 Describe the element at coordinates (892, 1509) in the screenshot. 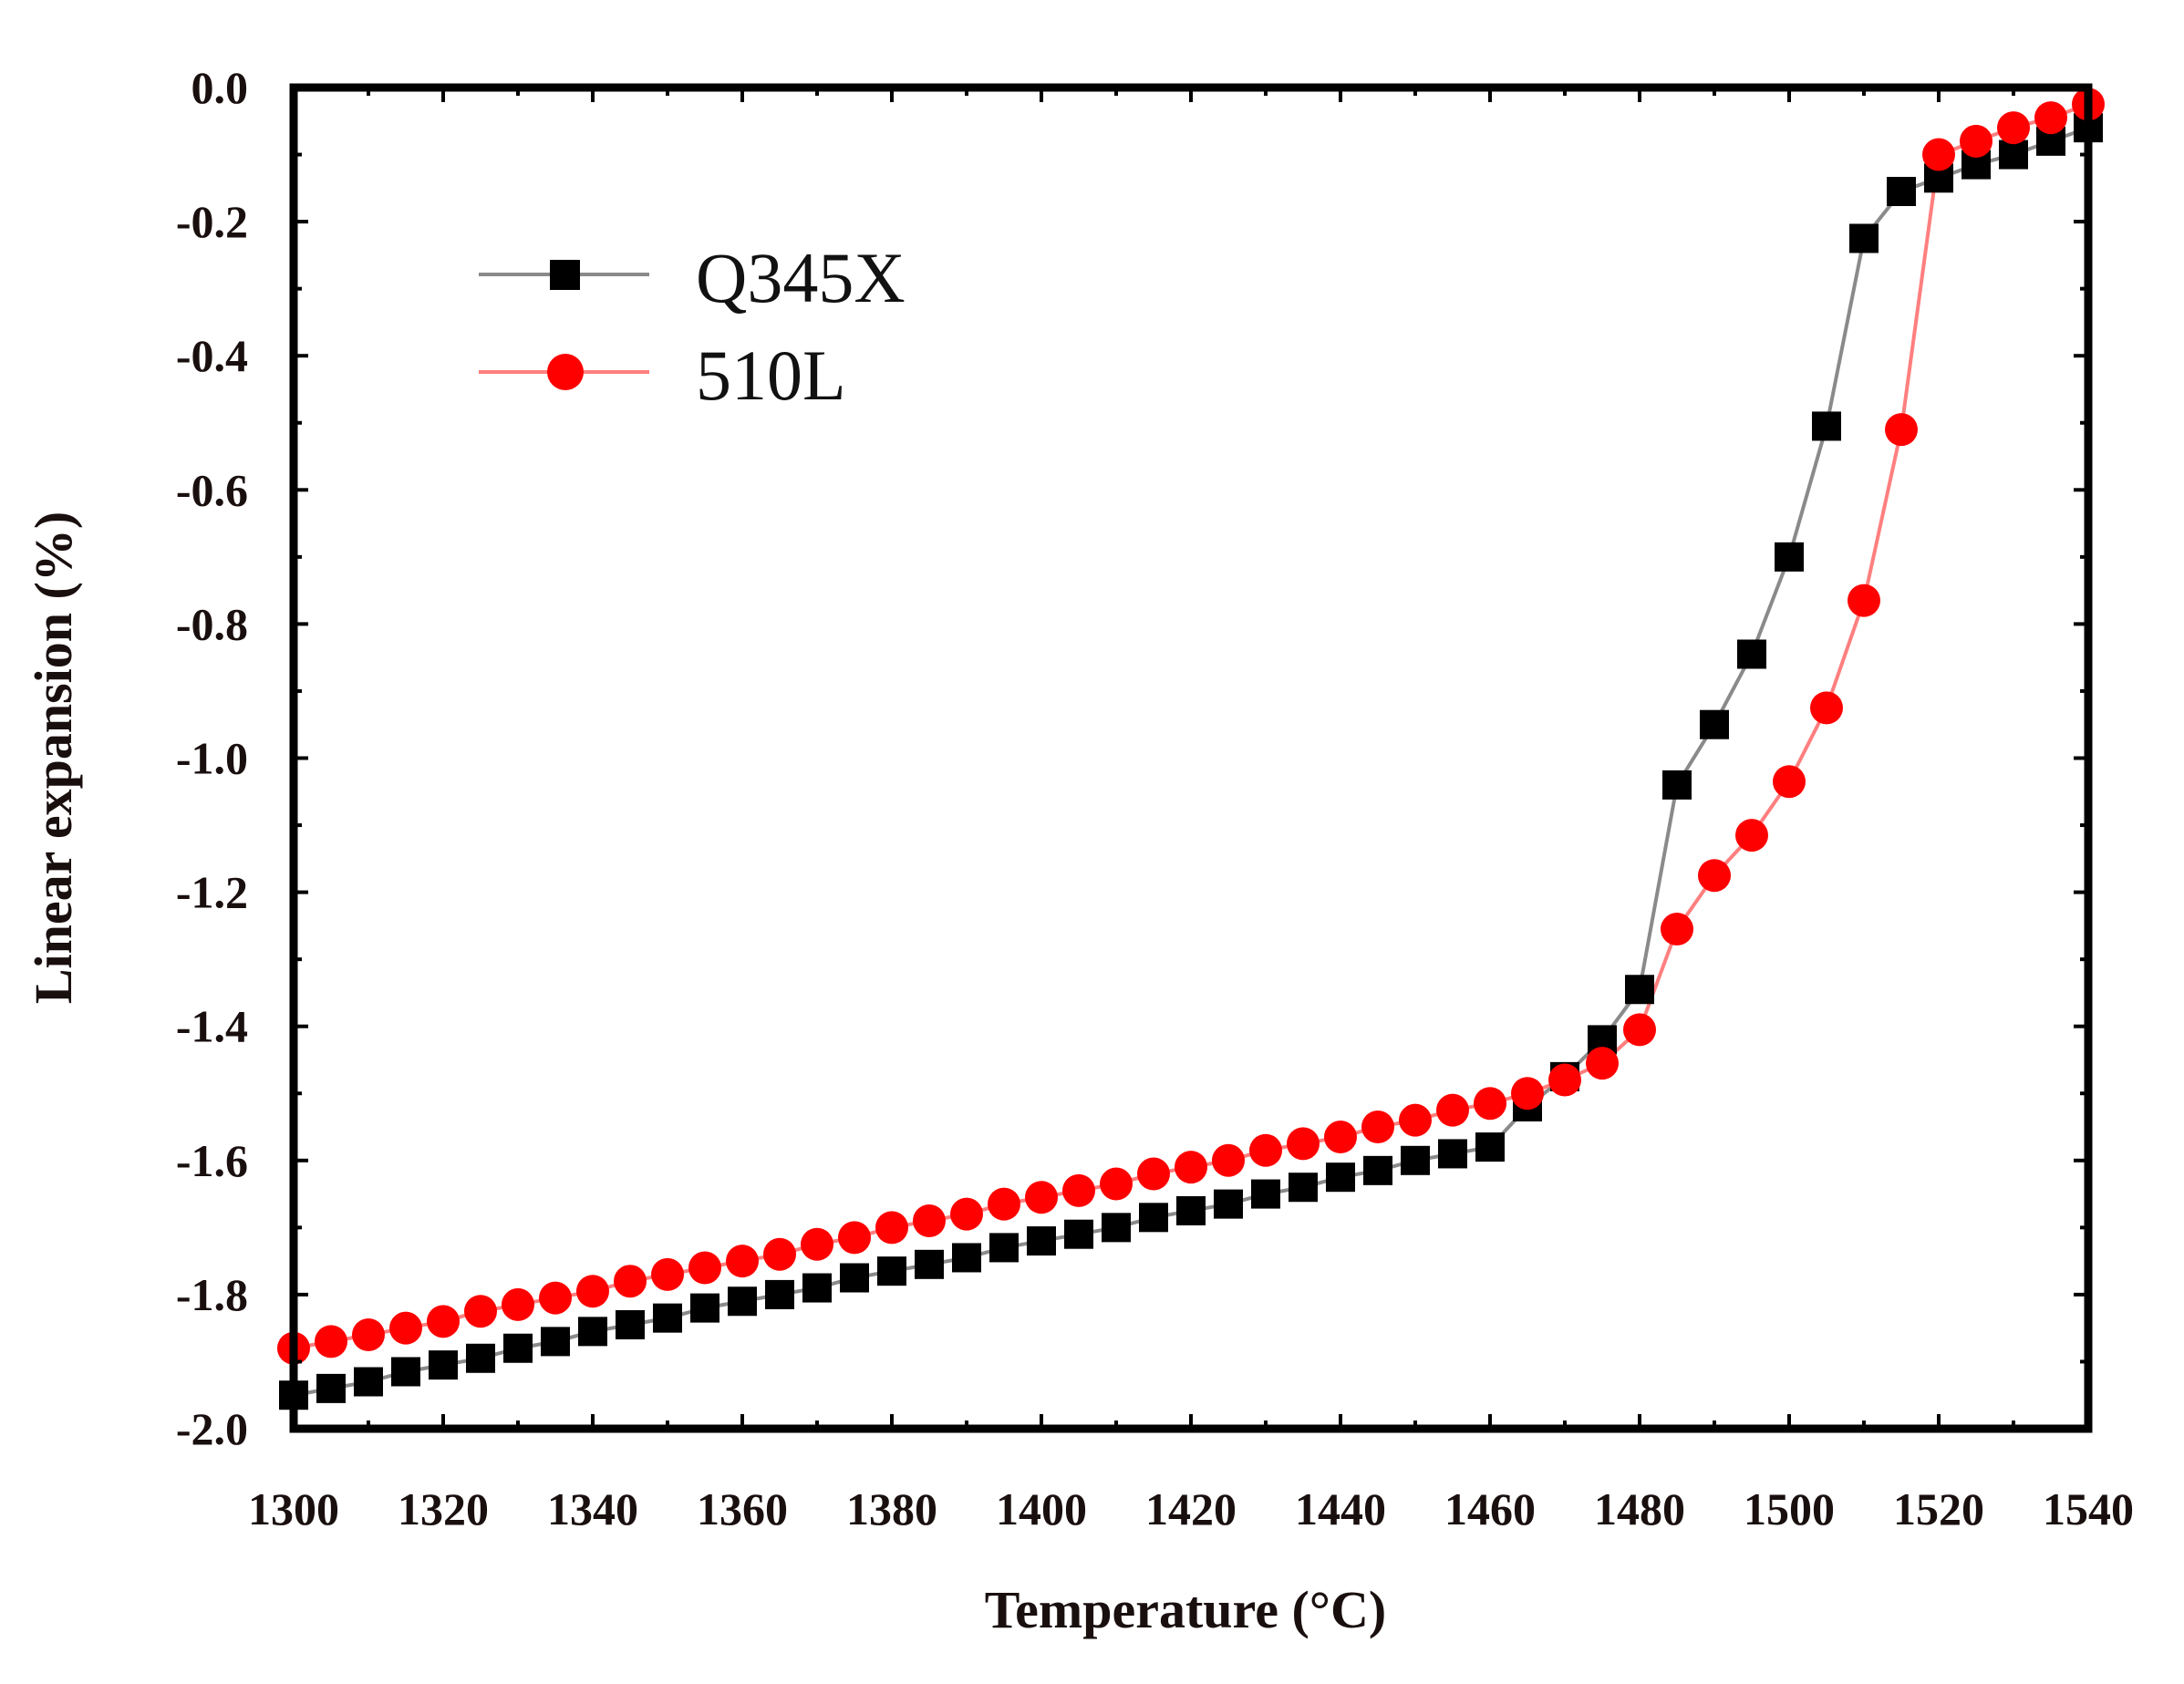

I see `x-tick-label: 1380` at that location.